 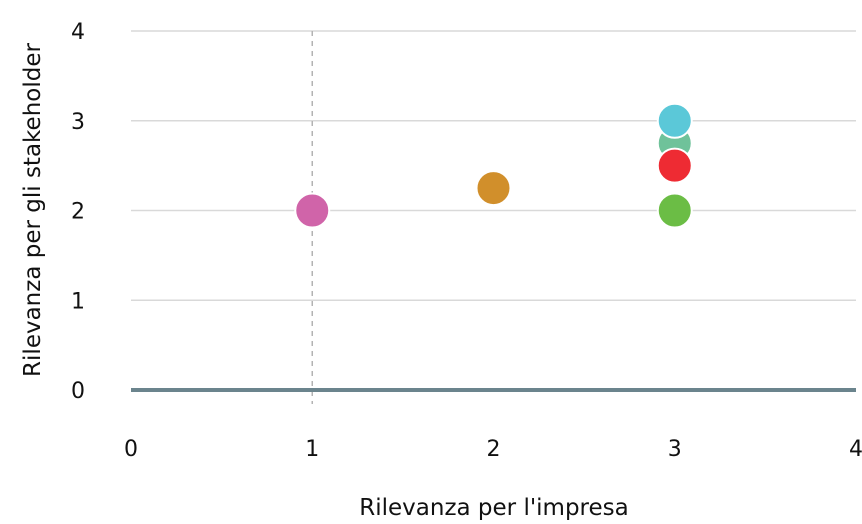 I want to click on x-tick-label: 0, so click(x=131, y=449).